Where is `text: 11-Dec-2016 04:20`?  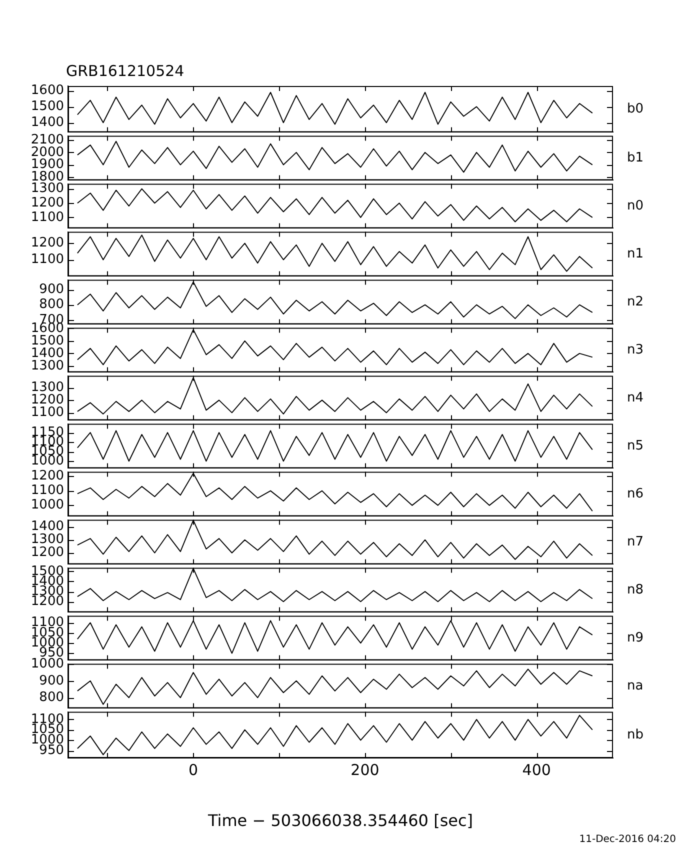 text: 11-Dec-2016 04:20 is located at coordinates (627, 839).